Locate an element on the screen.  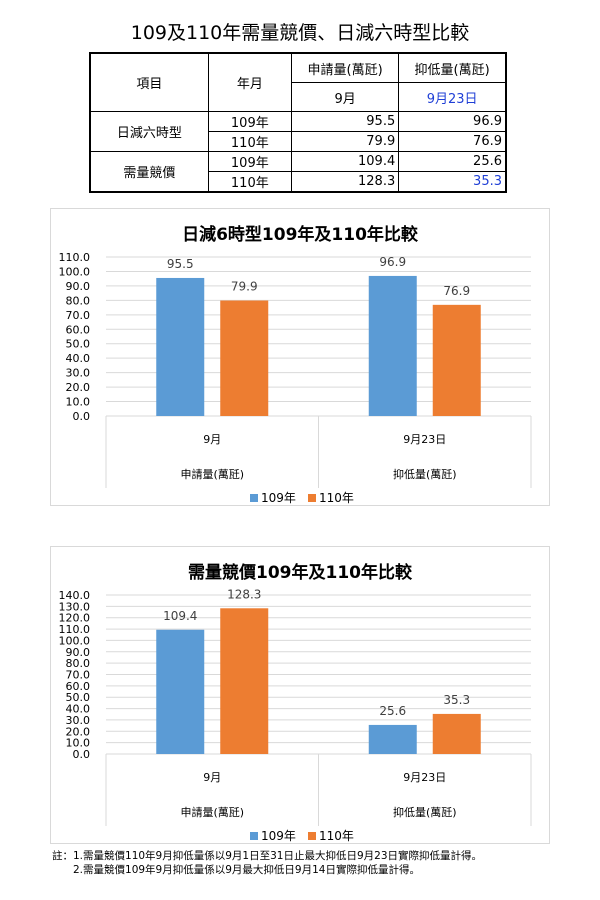
row-suppress: 96.9 is located at coordinates (452, 121).